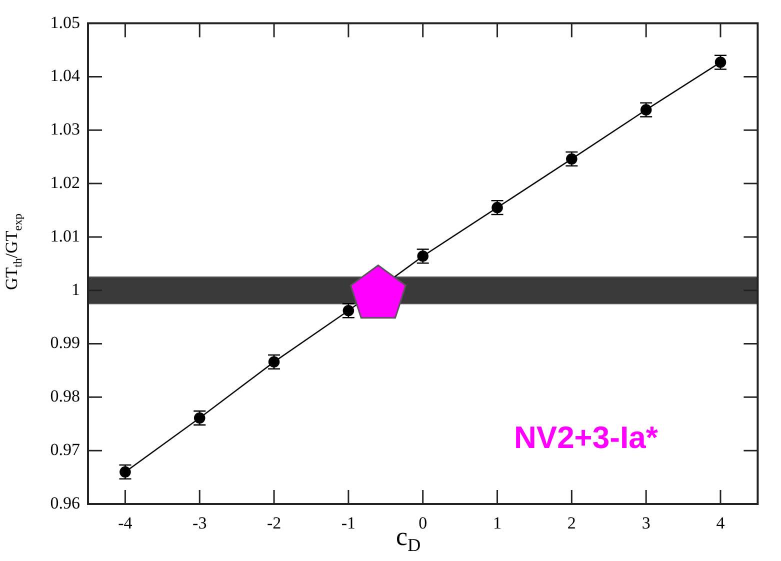 The image size is (781, 561). What do you see at coordinates (586, 438) in the screenshot?
I see `annotation: NV2+3-Ia*` at bounding box center [586, 438].